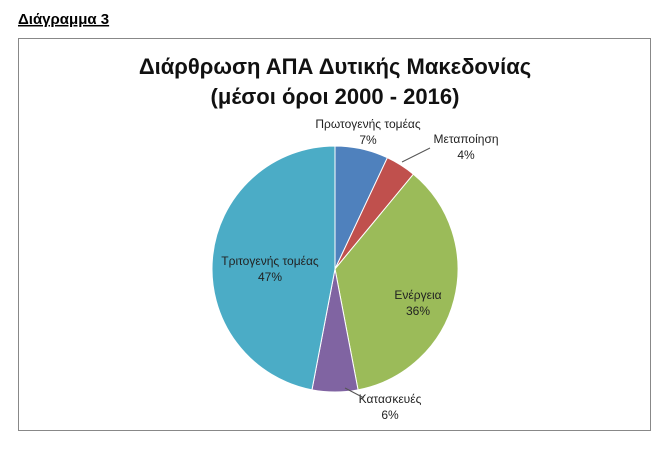 The width and height of the screenshot is (666, 450). I want to click on chart-title: Διάρθρωση ΑΠΑ Δυτικής Μακεδονίας, so click(335, 66).